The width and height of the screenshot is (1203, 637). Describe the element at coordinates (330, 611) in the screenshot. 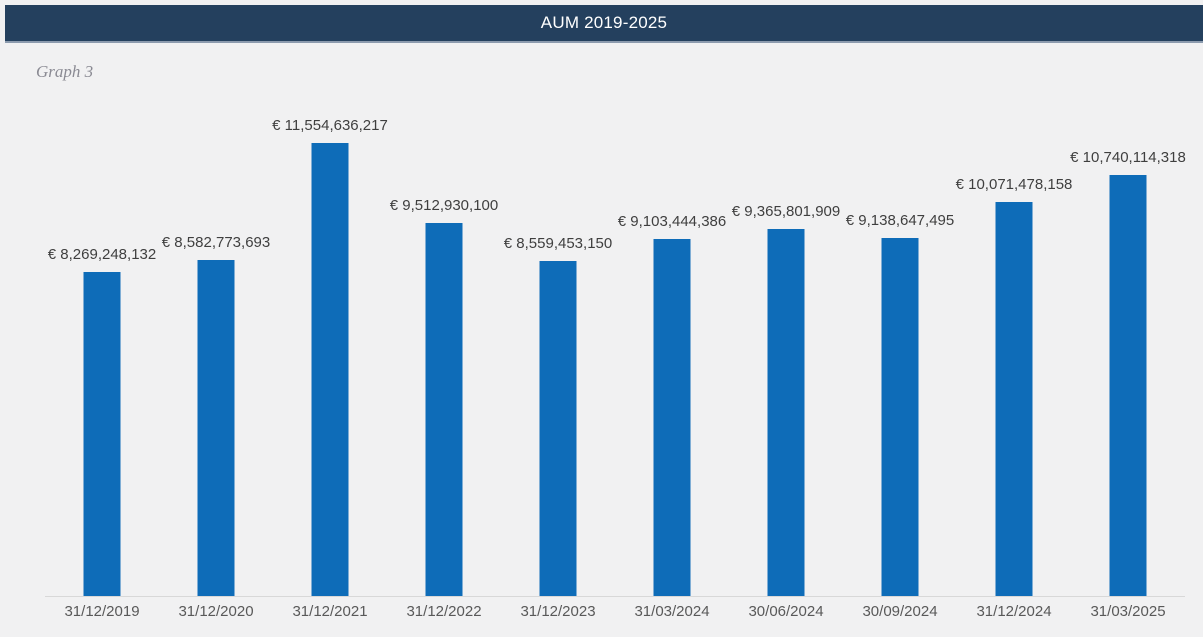

I see `x-axis-label: 31/12/2021` at that location.